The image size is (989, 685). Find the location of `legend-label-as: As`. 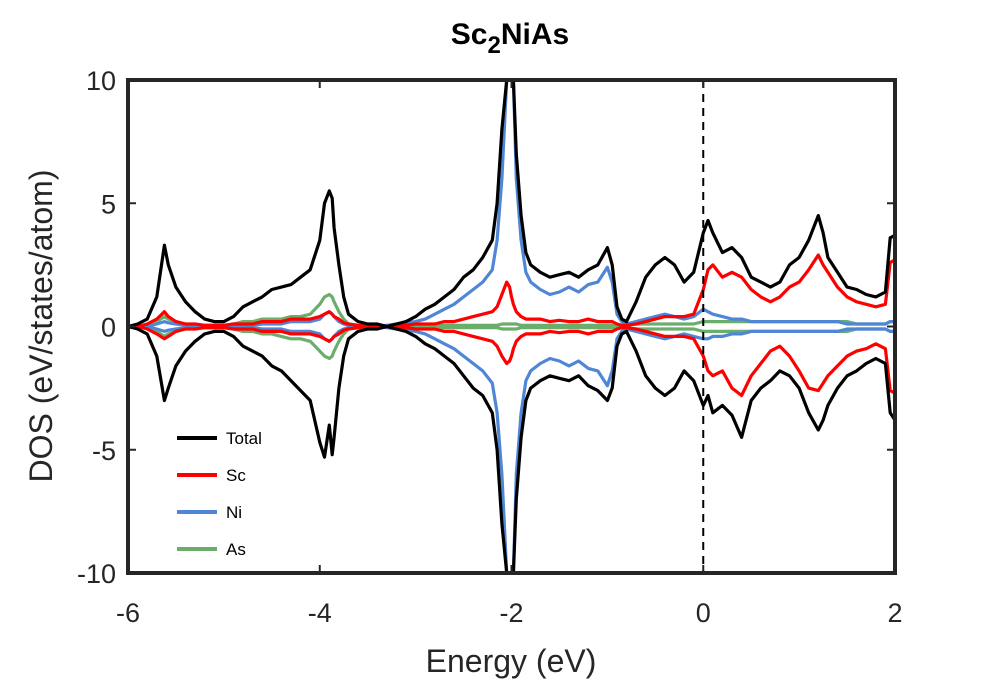

legend-label-as: As is located at coordinates (236, 549).